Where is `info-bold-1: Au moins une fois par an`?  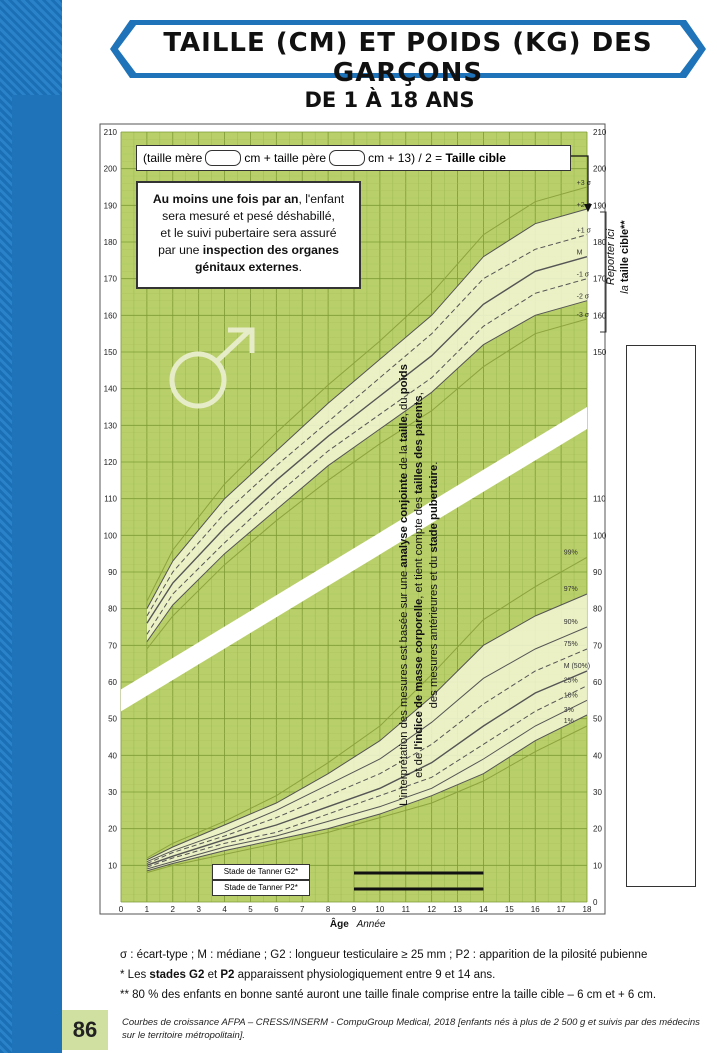 info-bold-1: Au moins une fois par an is located at coordinates (225, 199).